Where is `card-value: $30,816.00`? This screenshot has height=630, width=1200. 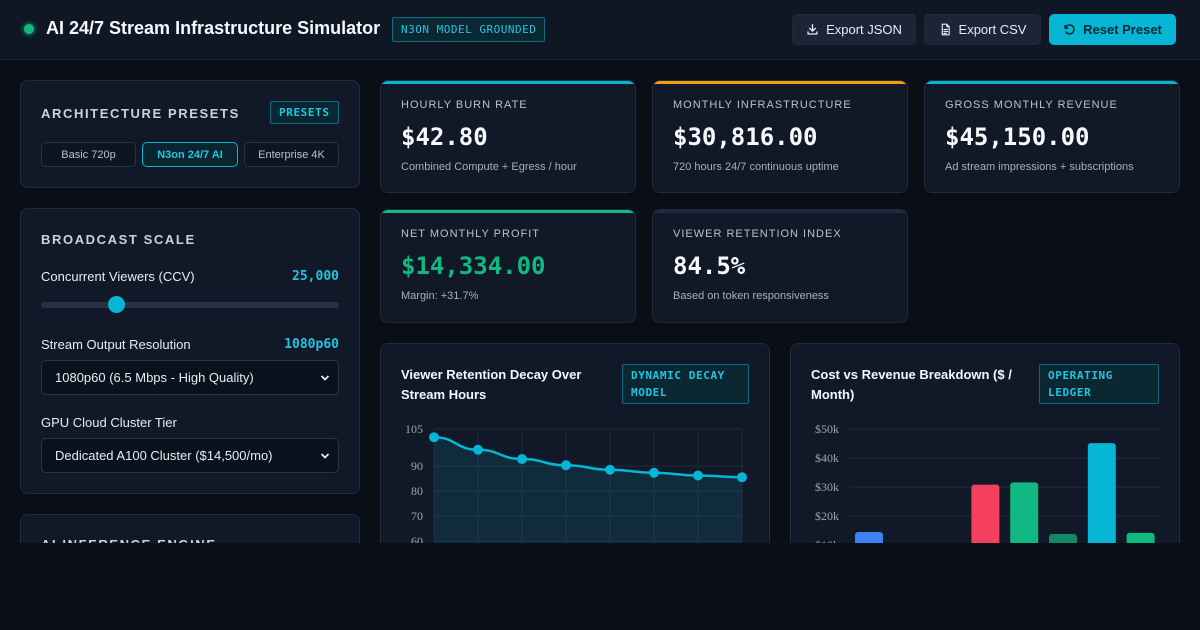 card-value: $30,816.00 is located at coordinates (745, 137).